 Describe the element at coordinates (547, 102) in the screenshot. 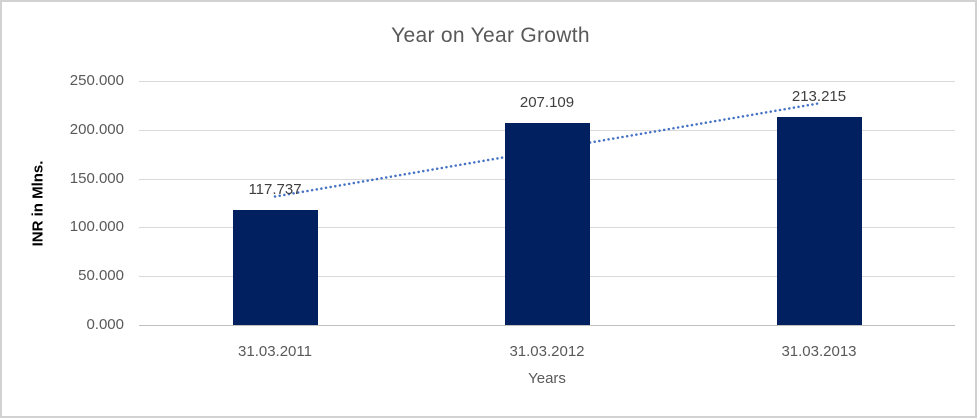

I see `data-label: 207.109` at that location.